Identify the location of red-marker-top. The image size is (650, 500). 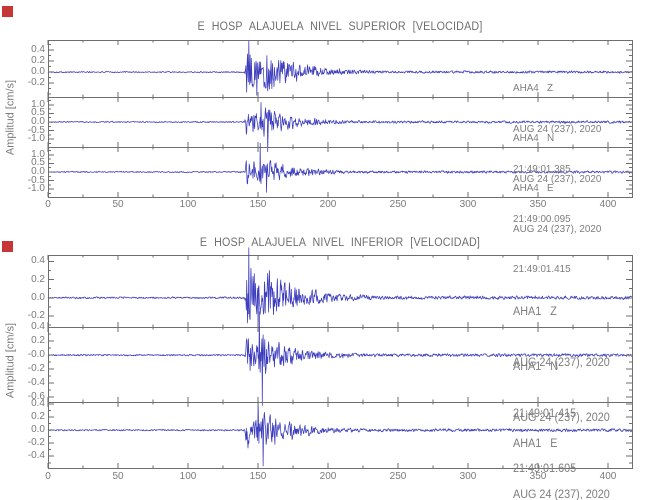
(7, 11).